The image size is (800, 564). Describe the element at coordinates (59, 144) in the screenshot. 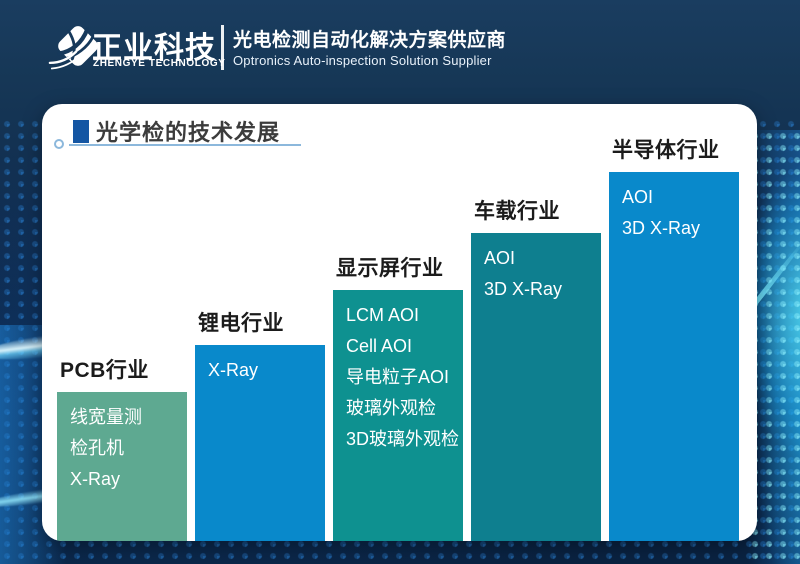

I see `underline-circle-icon` at that location.